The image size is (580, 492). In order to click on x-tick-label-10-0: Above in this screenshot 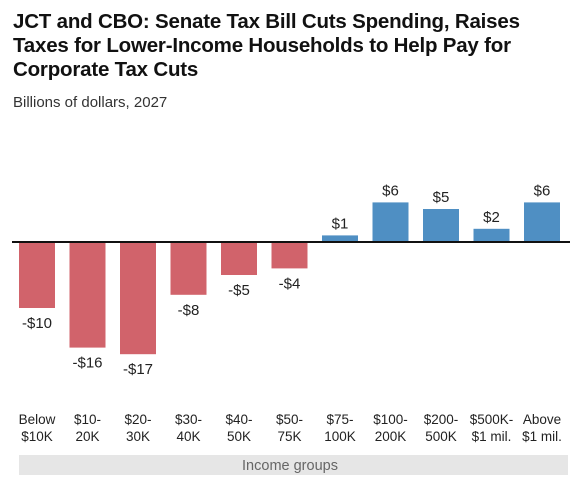, I will do `click(542, 419)`.